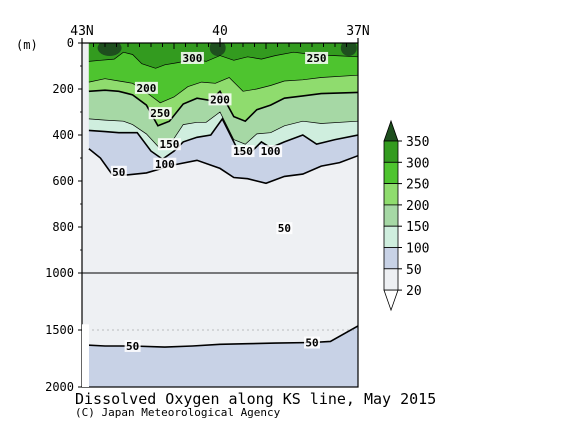  What do you see at coordinates (256, 399) in the screenshot?
I see `chart-title: Dissolved Oxygen along KS line, May 2015` at bounding box center [256, 399].